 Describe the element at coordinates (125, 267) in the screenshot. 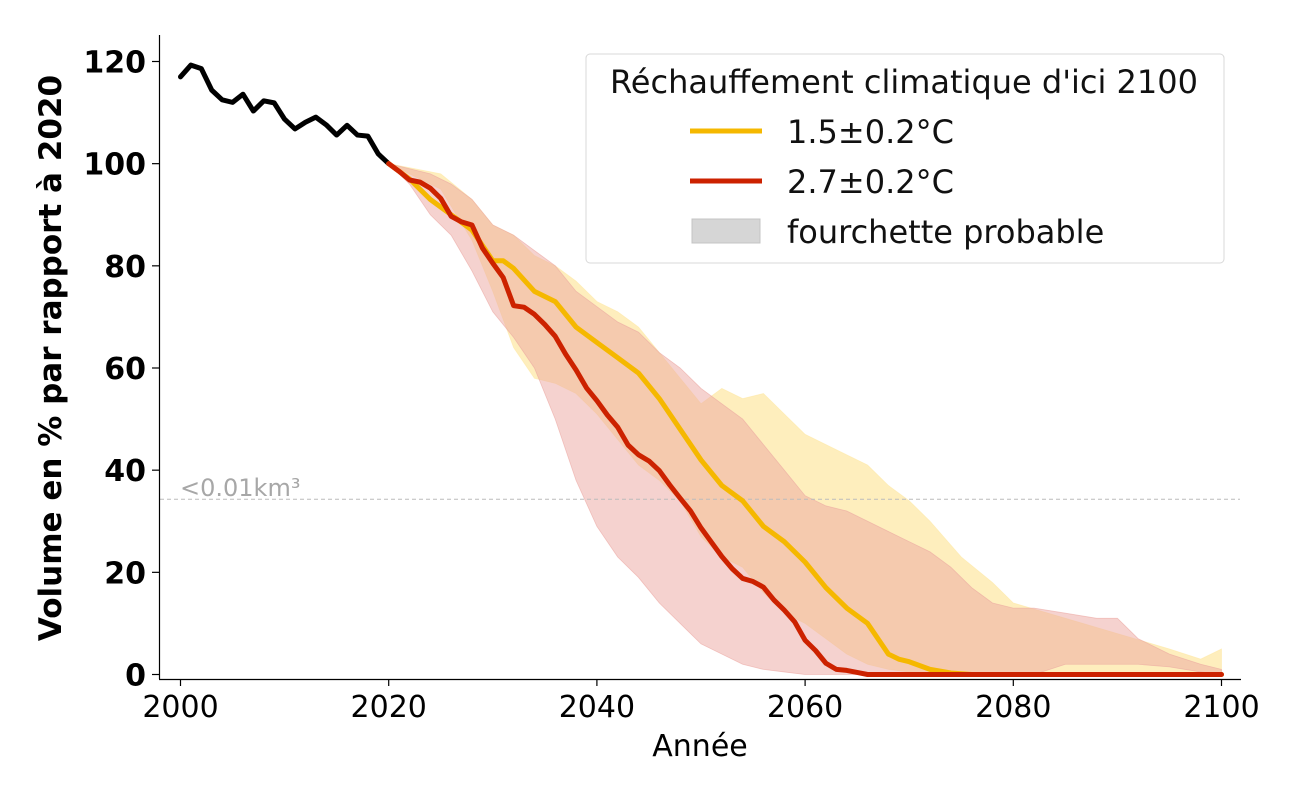

I see `y-tick-label: 80` at that location.